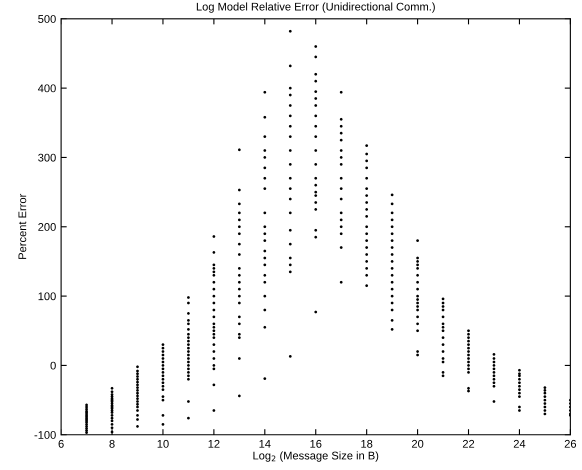  Describe the element at coordinates (468, 444) in the screenshot. I see `x-tick-label: 22` at that location.